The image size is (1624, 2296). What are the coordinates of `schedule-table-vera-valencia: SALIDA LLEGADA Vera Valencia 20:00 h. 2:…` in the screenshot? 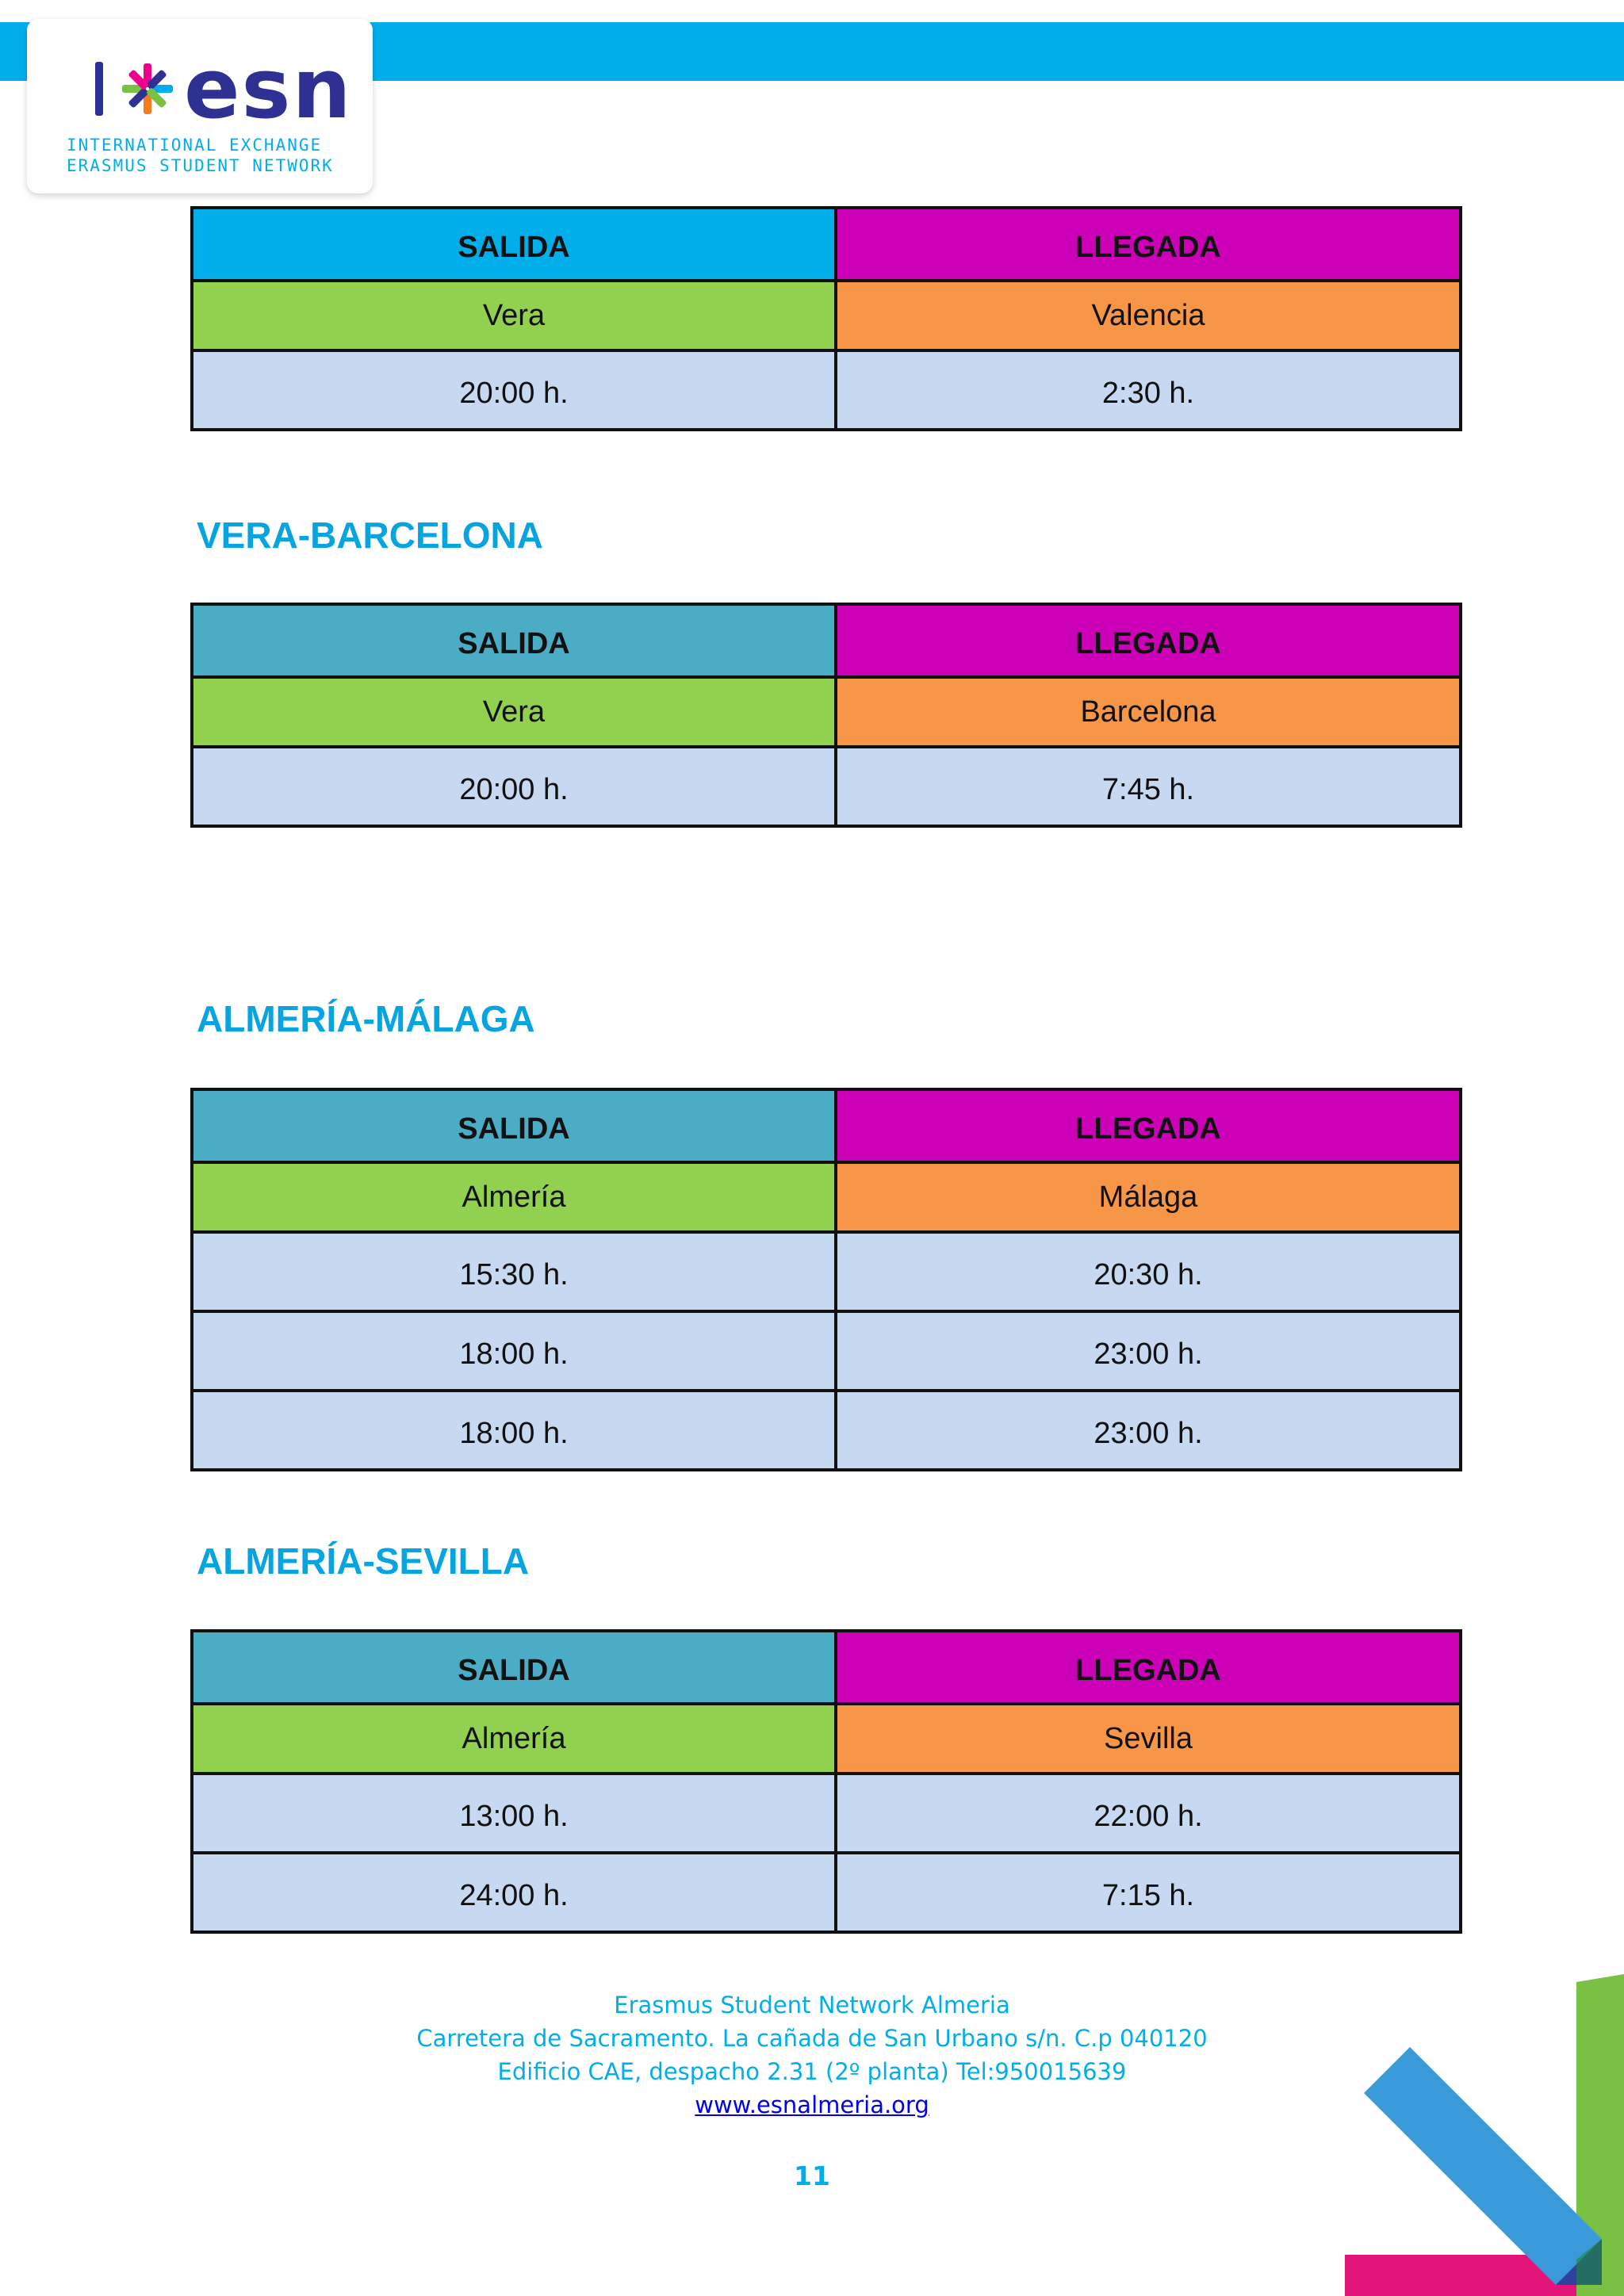 It's located at (826, 318).